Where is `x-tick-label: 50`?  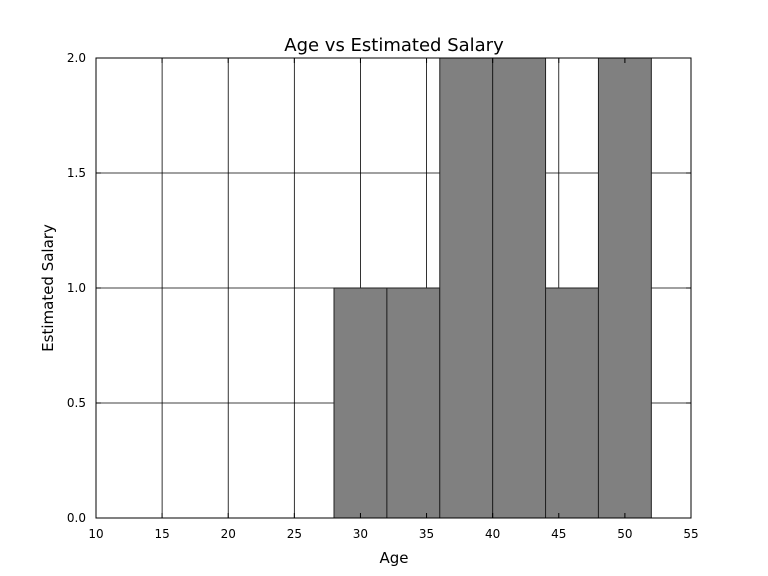 x-tick-label: 50 is located at coordinates (624, 534).